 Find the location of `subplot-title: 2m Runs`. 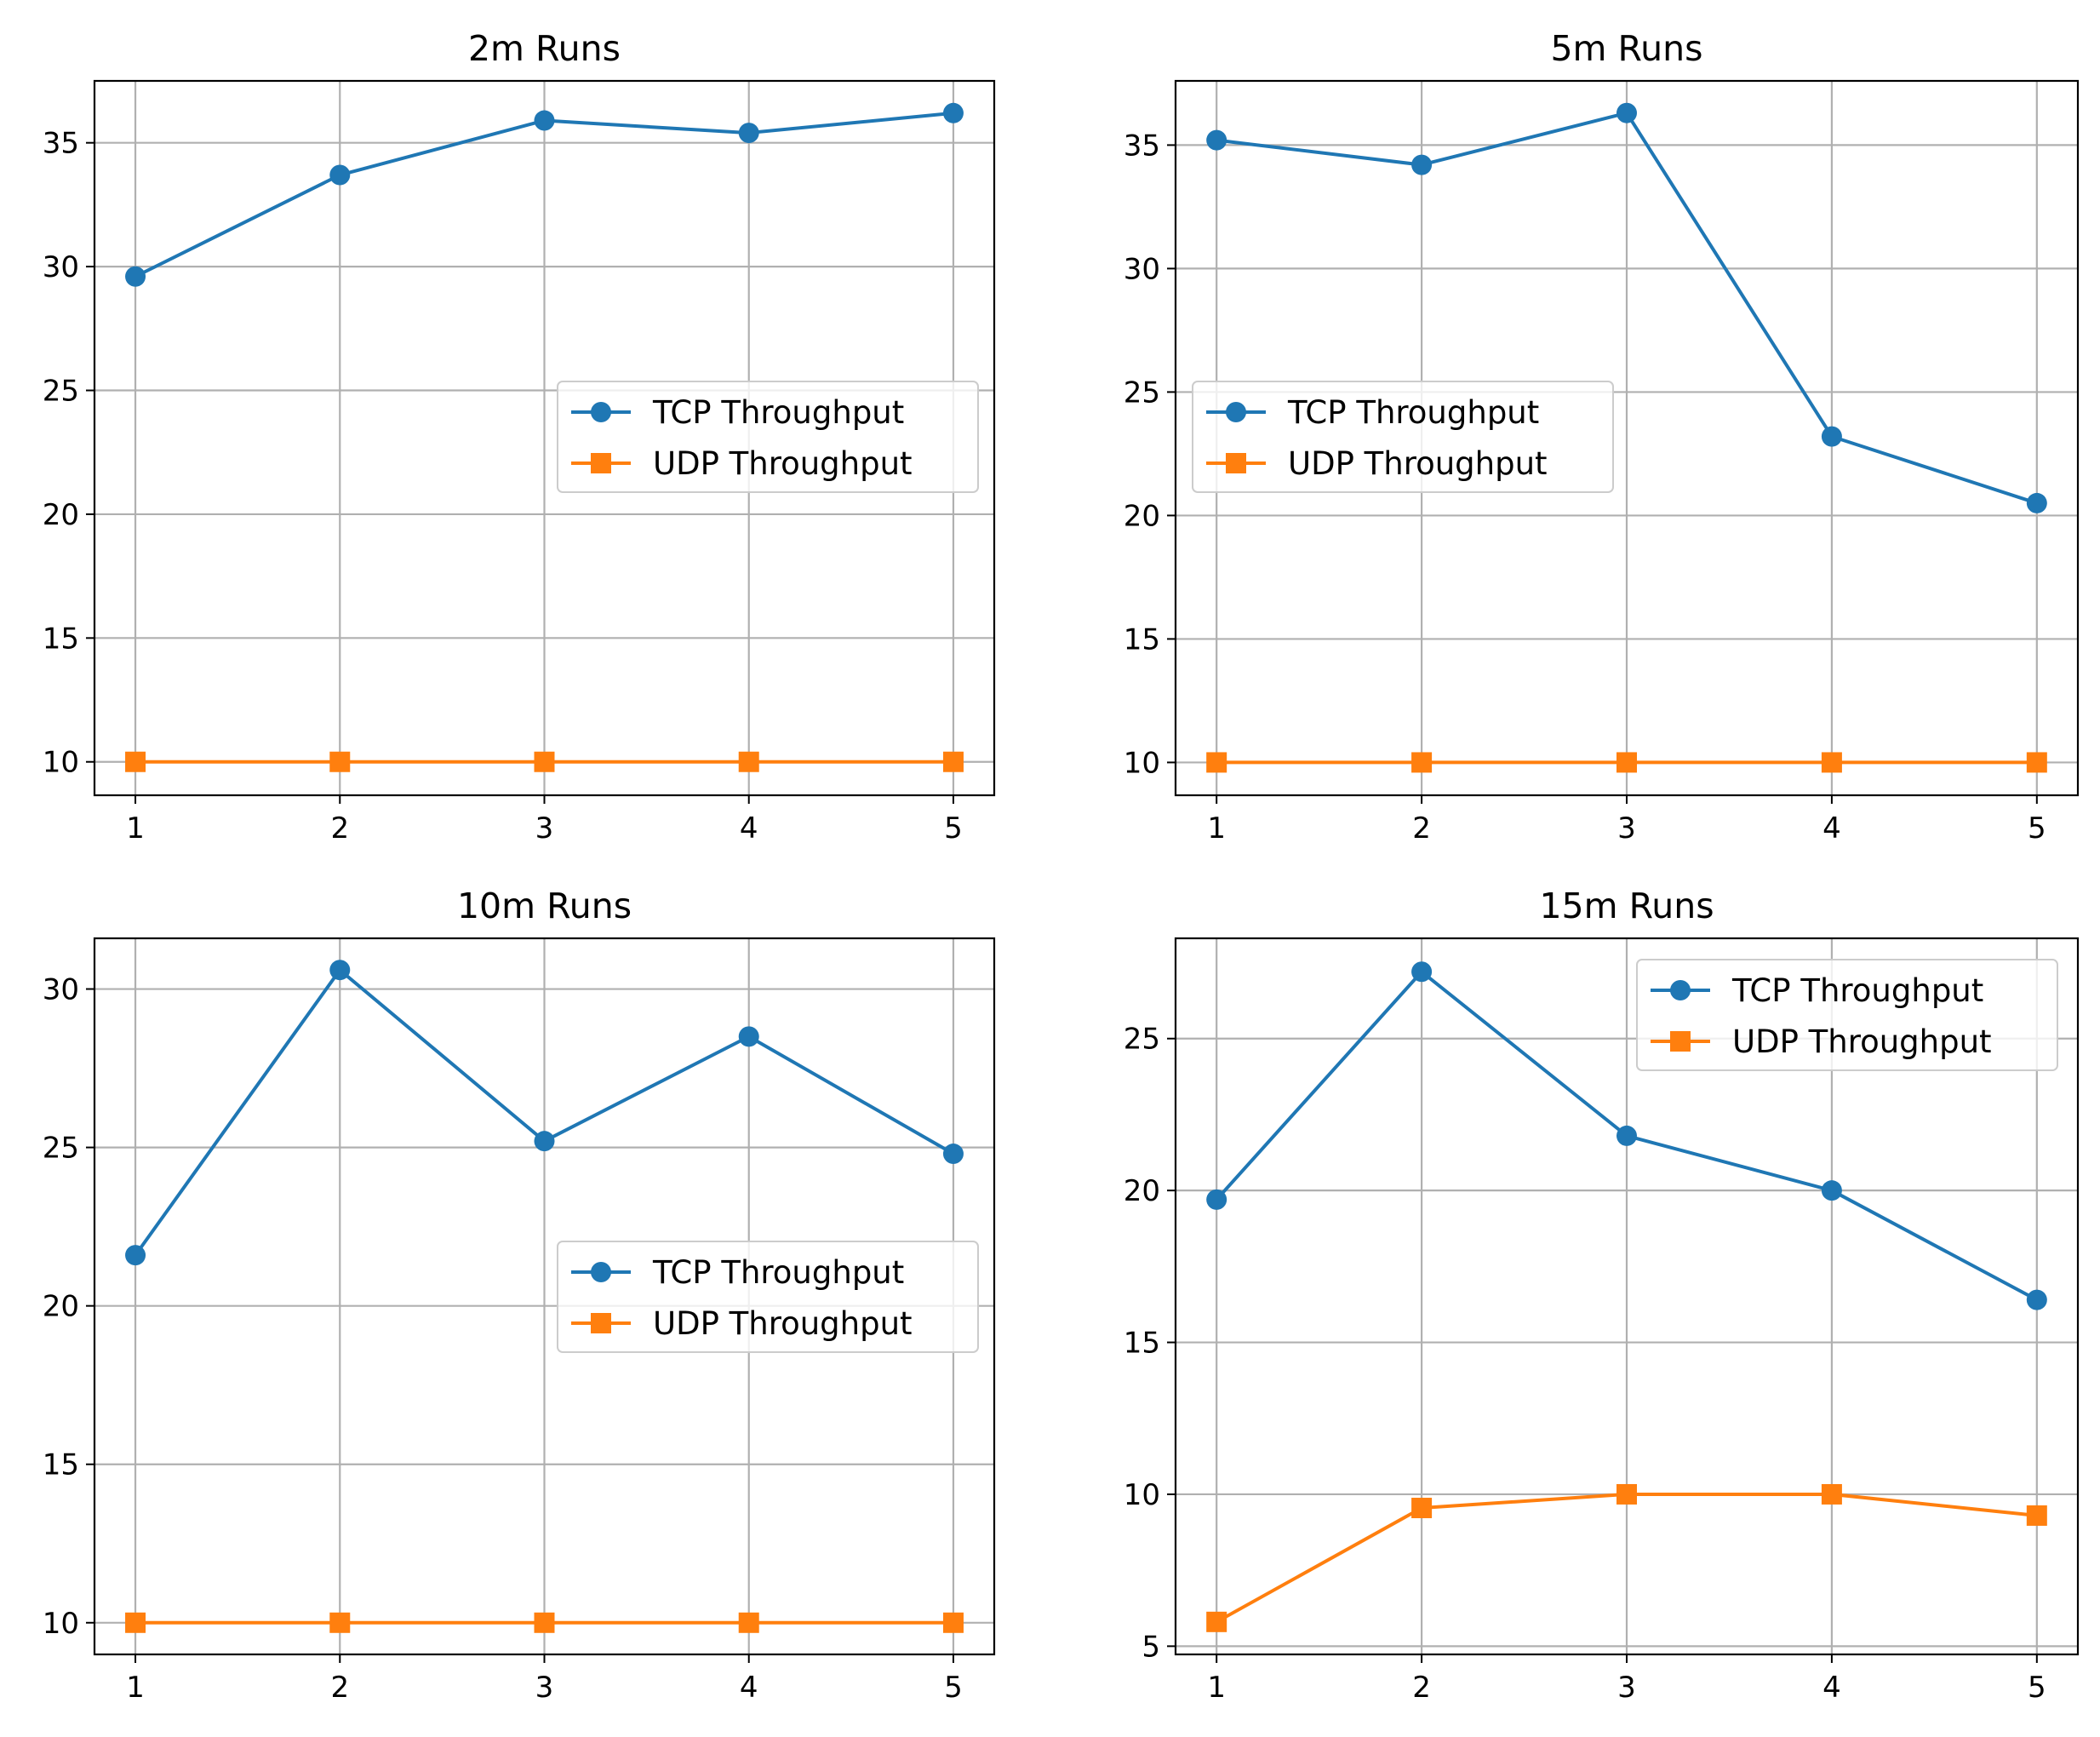

subplot-title: 2m Runs is located at coordinates (544, 49).